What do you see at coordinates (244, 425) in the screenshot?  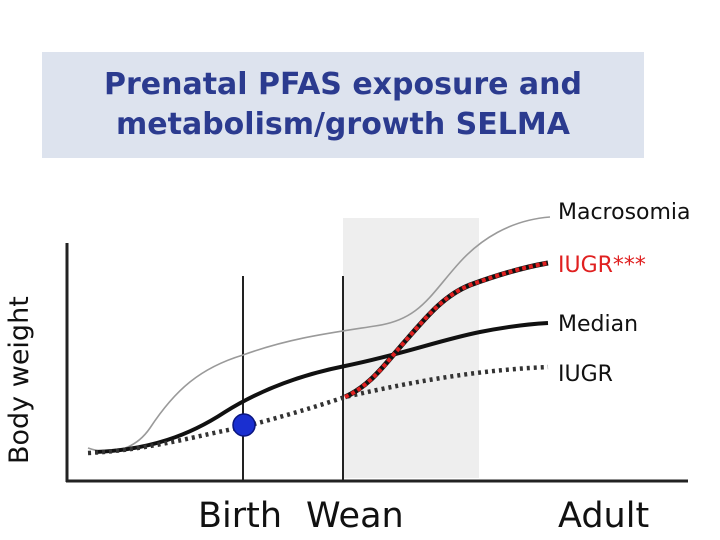 I see `birth-point-marker` at bounding box center [244, 425].